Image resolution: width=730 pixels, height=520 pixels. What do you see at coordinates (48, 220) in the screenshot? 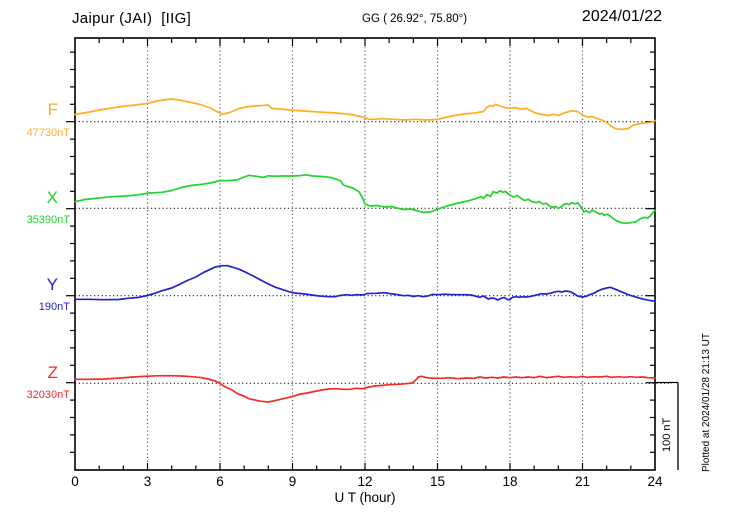
I see `series-base-X: 35390nT` at bounding box center [48, 220].